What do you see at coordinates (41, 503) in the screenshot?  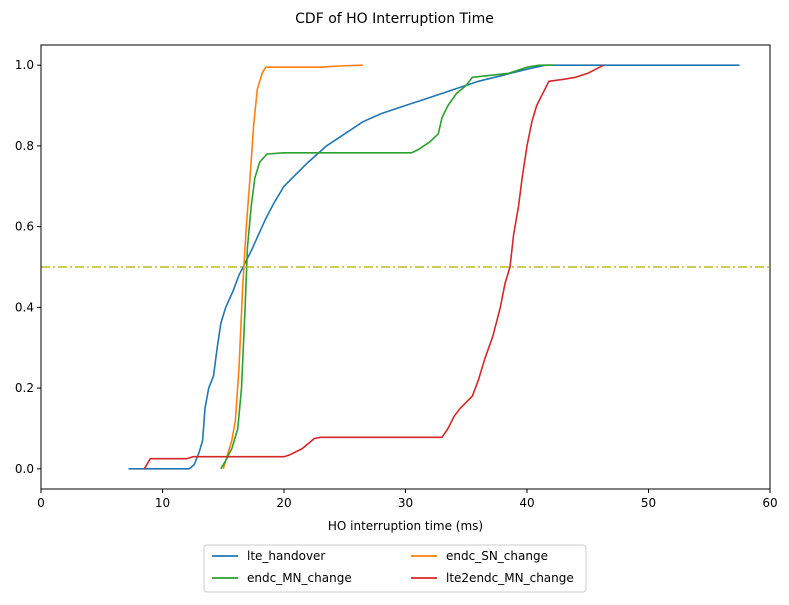 I see `x-tick-label: 0` at bounding box center [41, 503].